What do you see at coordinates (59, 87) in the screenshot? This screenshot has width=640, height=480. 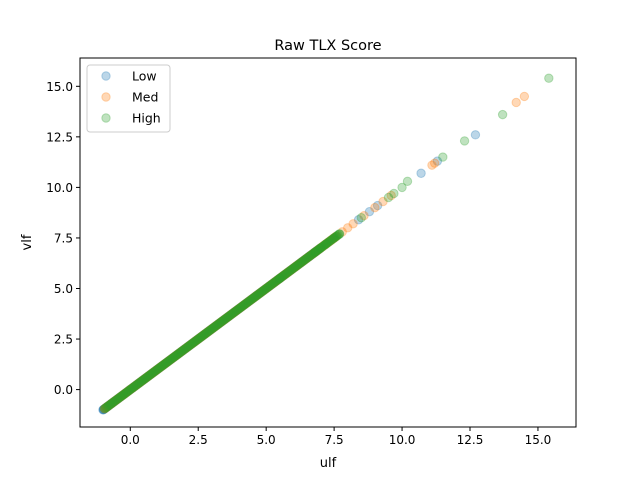 I see `y-tick-label: 15.0` at bounding box center [59, 87].